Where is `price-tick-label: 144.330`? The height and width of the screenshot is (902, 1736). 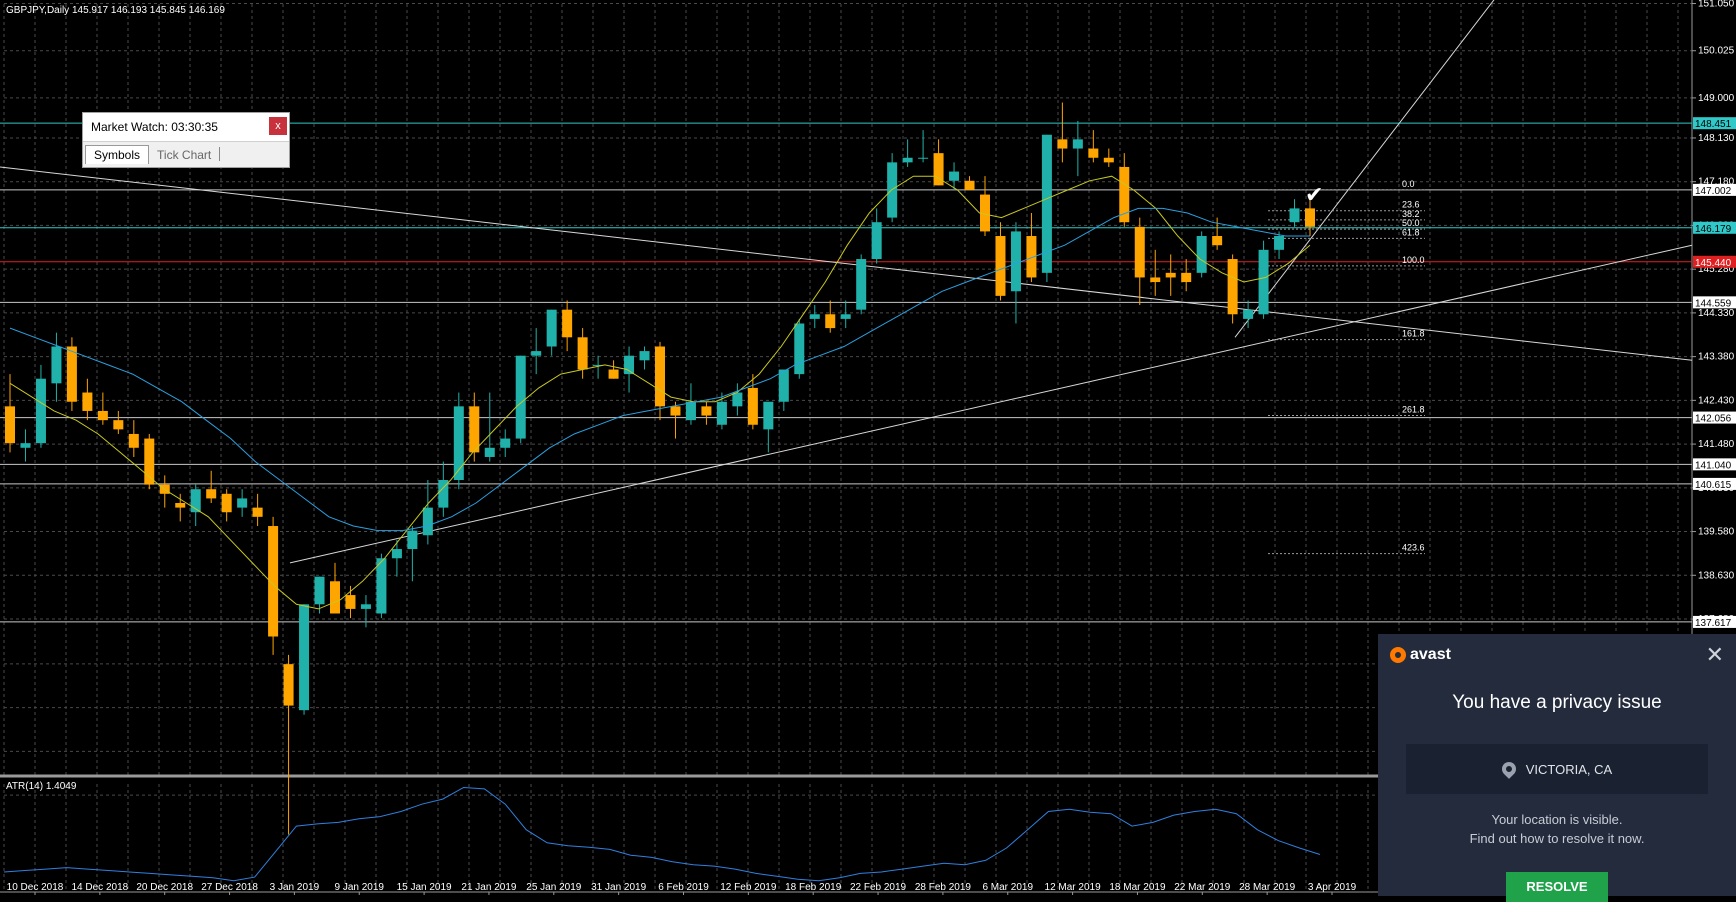
price-tick-label: 144.330 is located at coordinates (1716, 313).